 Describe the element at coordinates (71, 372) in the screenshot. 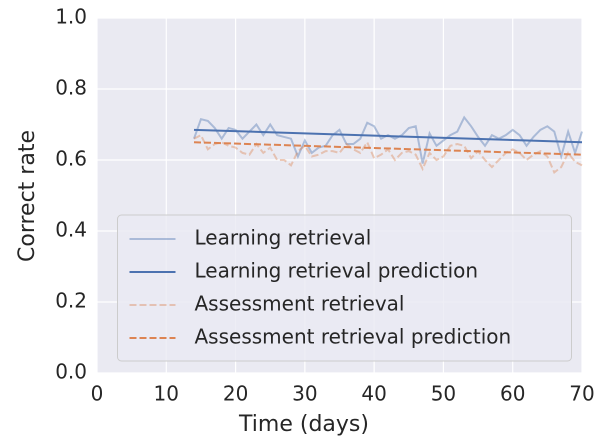

I see `y-tick-label: 0.0` at that location.